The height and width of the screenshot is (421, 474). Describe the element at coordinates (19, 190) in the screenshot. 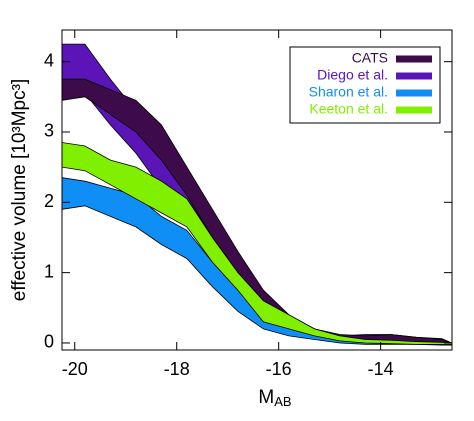

I see `y-axis-label: effective volume [10³Mpc³]` at that location.